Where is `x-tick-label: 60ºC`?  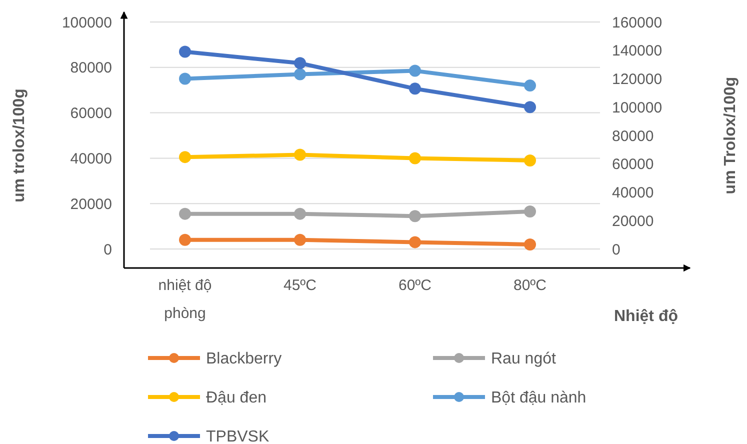 x-tick-label: 60ºC is located at coordinates (415, 285).